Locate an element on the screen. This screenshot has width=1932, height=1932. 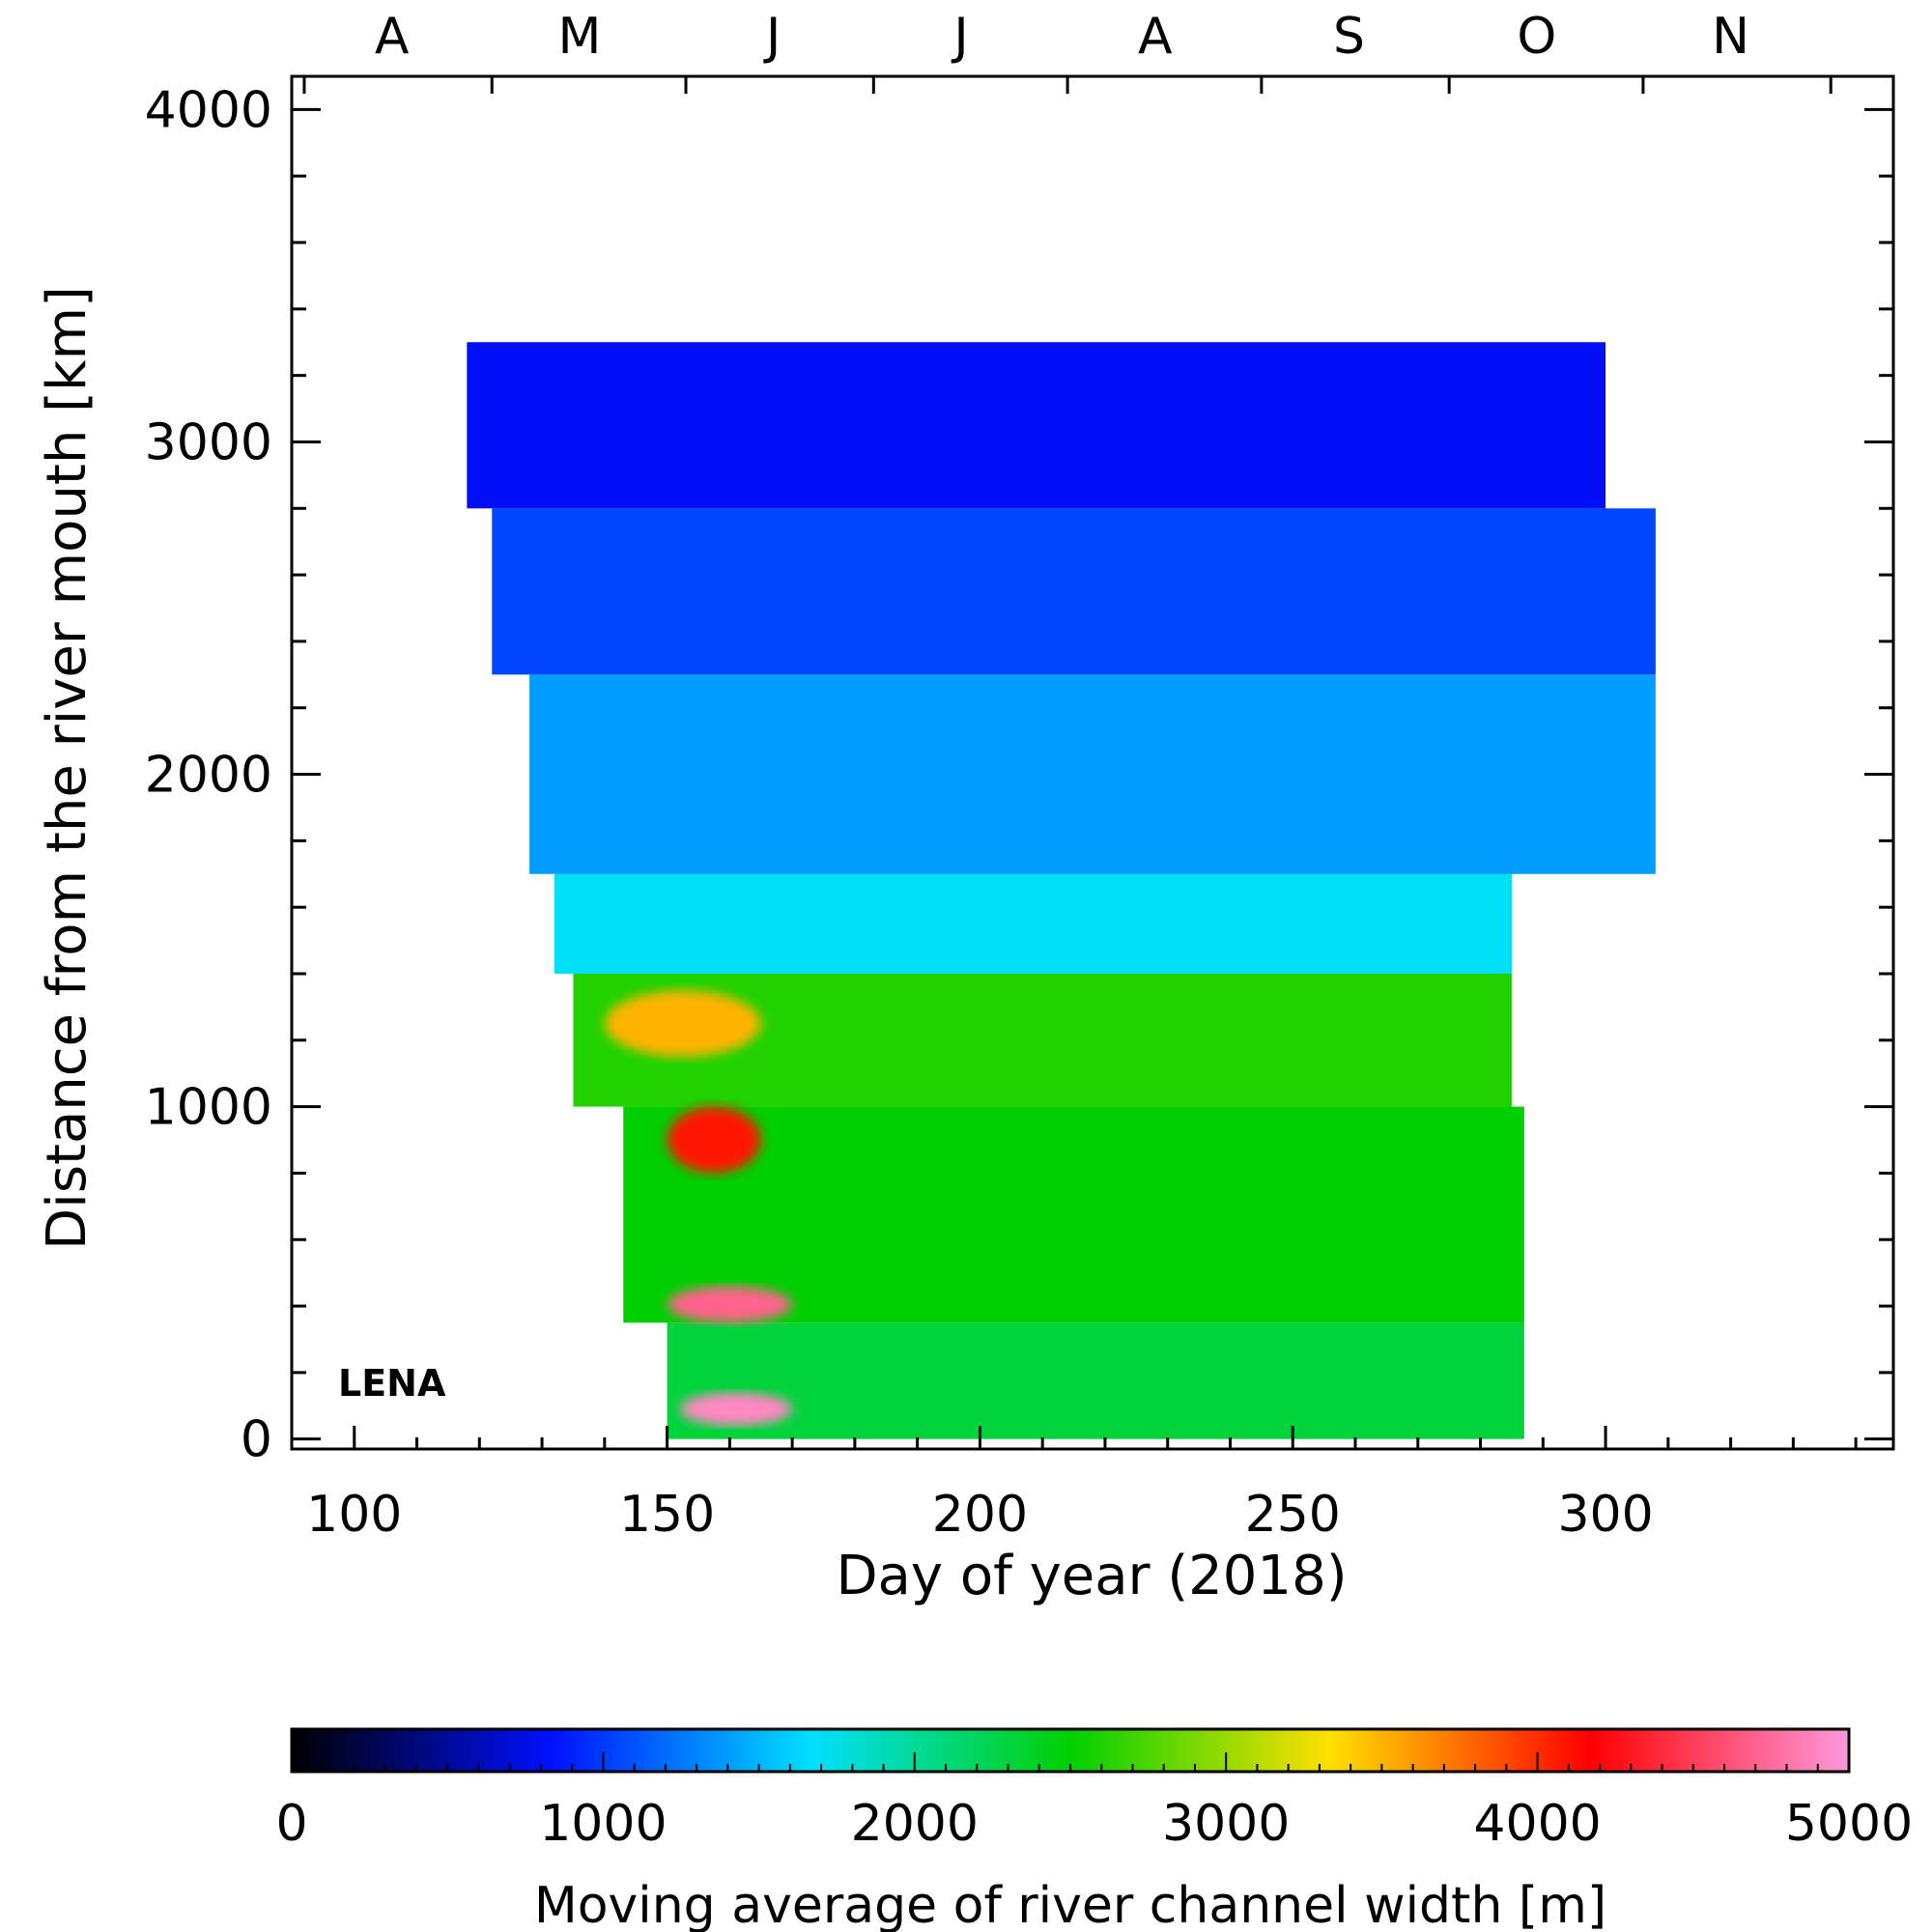
x-tick-label: 300 is located at coordinates (1605, 1515).